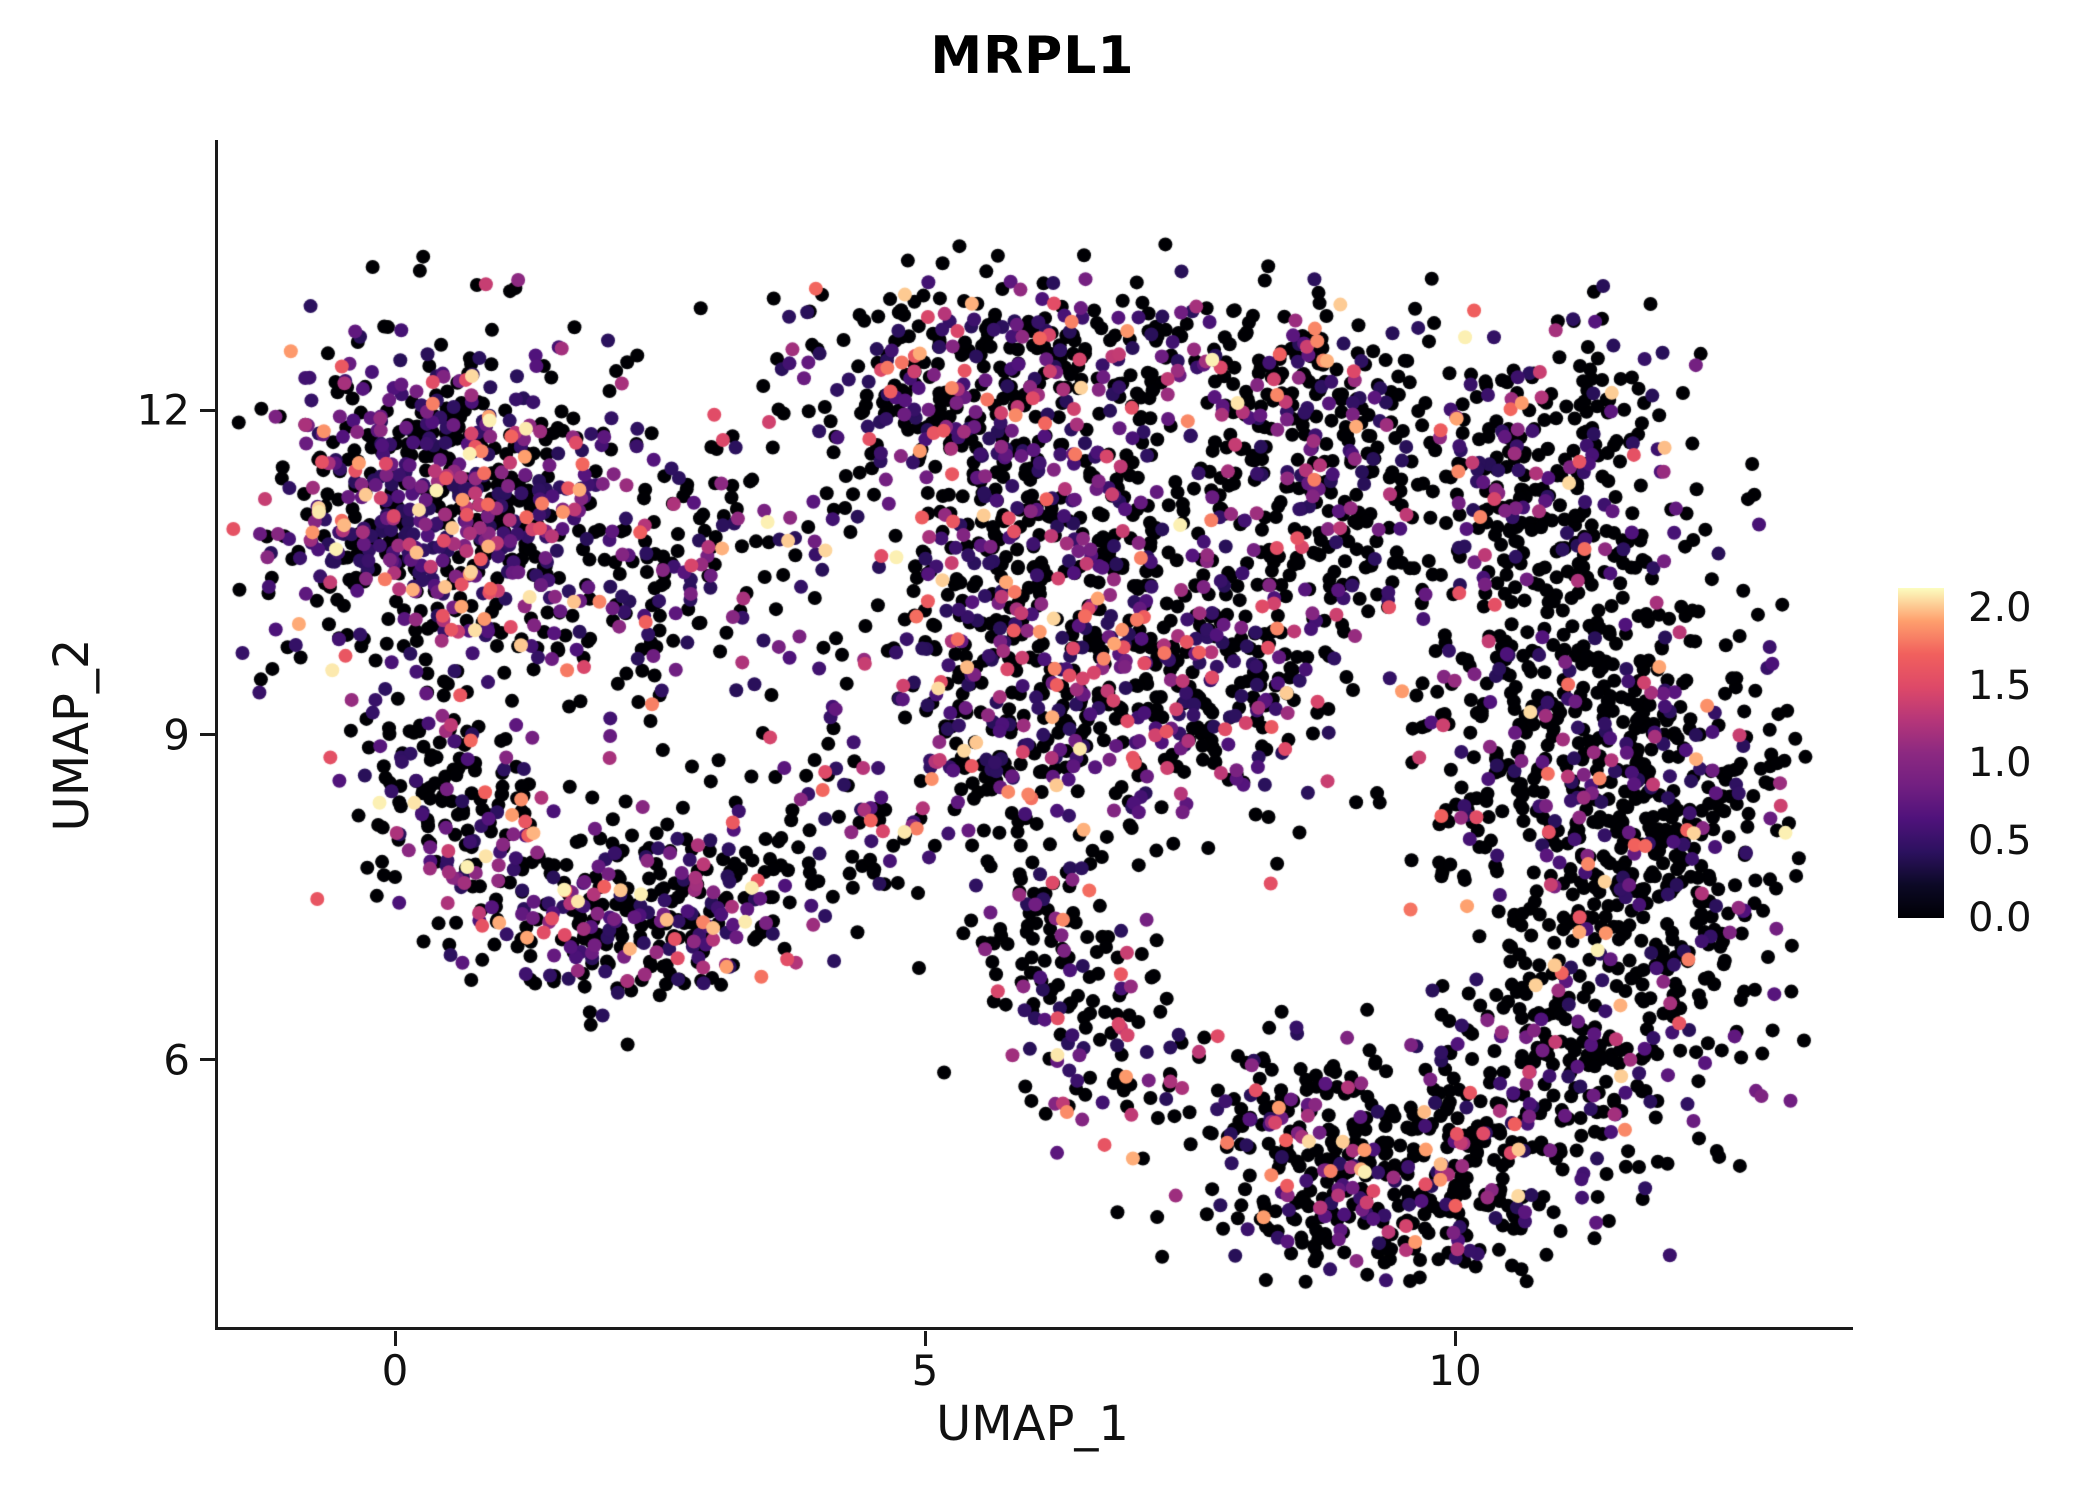 The image size is (2100, 1500). What do you see at coordinates (2000, 918) in the screenshot?
I see `colorbar-tick-label: 0.0` at bounding box center [2000, 918].